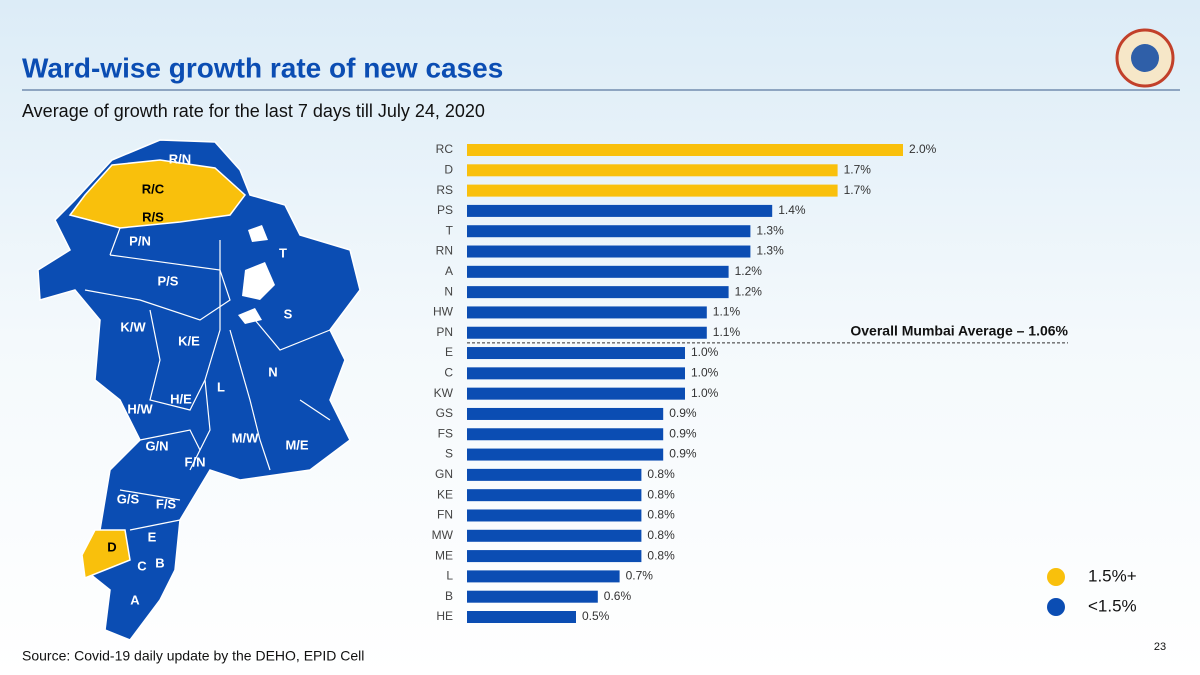  I want to click on category-label: HE, so click(444, 616).